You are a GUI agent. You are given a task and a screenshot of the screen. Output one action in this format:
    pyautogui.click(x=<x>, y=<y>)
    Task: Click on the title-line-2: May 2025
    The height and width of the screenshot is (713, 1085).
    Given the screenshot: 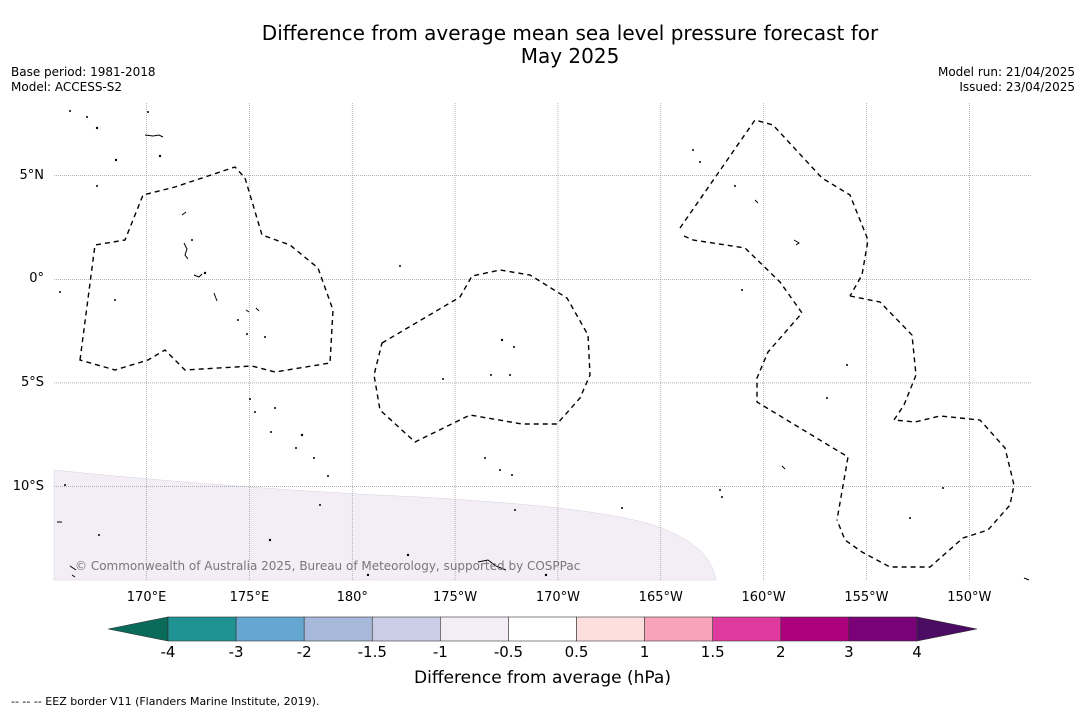 What is the action you would take?
    pyautogui.click(x=570, y=56)
    